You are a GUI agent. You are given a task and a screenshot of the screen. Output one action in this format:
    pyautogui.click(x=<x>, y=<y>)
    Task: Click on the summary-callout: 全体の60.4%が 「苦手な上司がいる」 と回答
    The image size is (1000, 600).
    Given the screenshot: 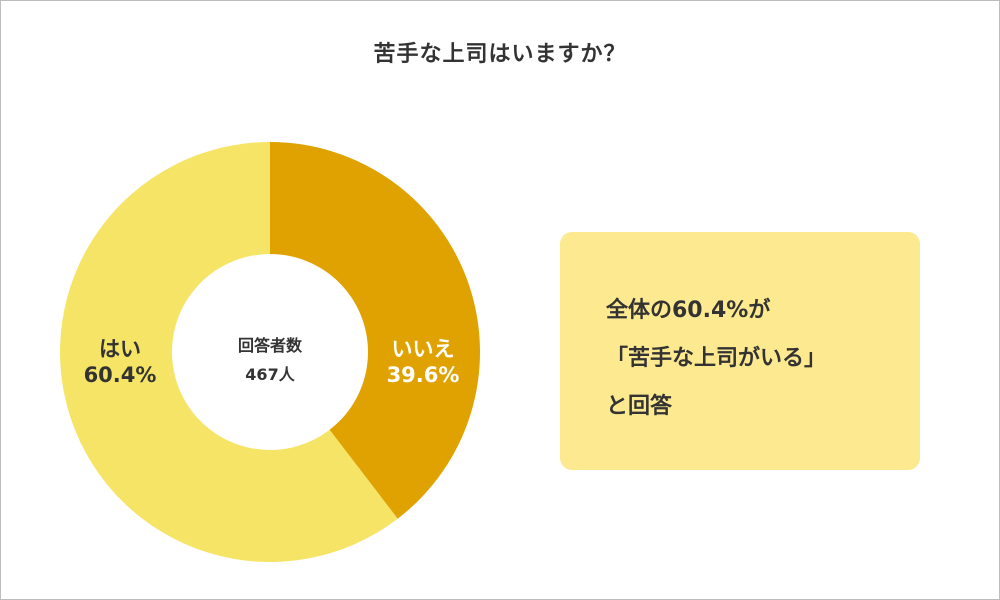 What is the action you would take?
    pyautogui.click(x=740, y=351)
    